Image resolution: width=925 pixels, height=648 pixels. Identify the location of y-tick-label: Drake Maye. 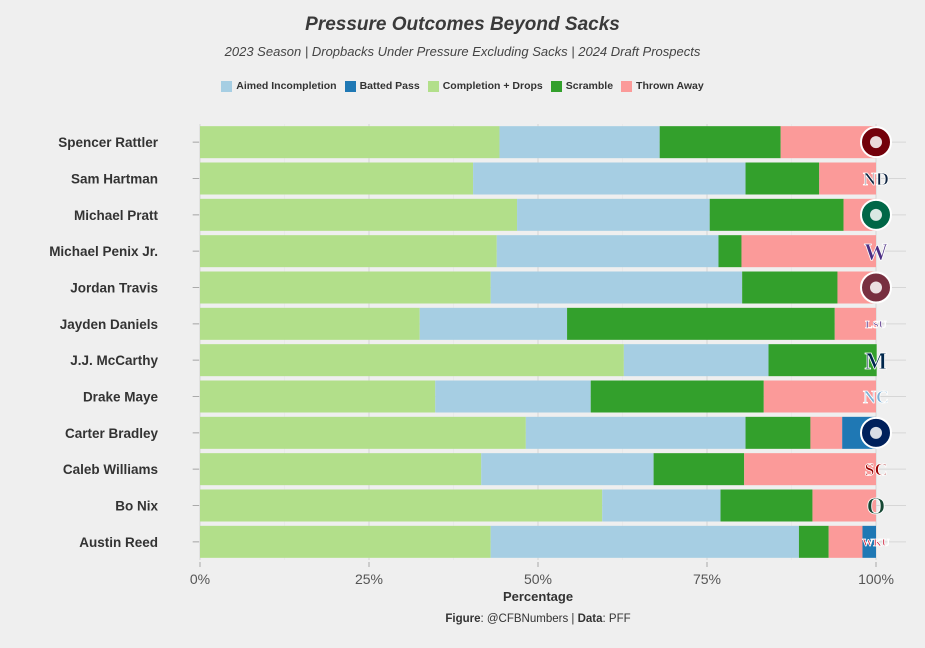
(121, 397).